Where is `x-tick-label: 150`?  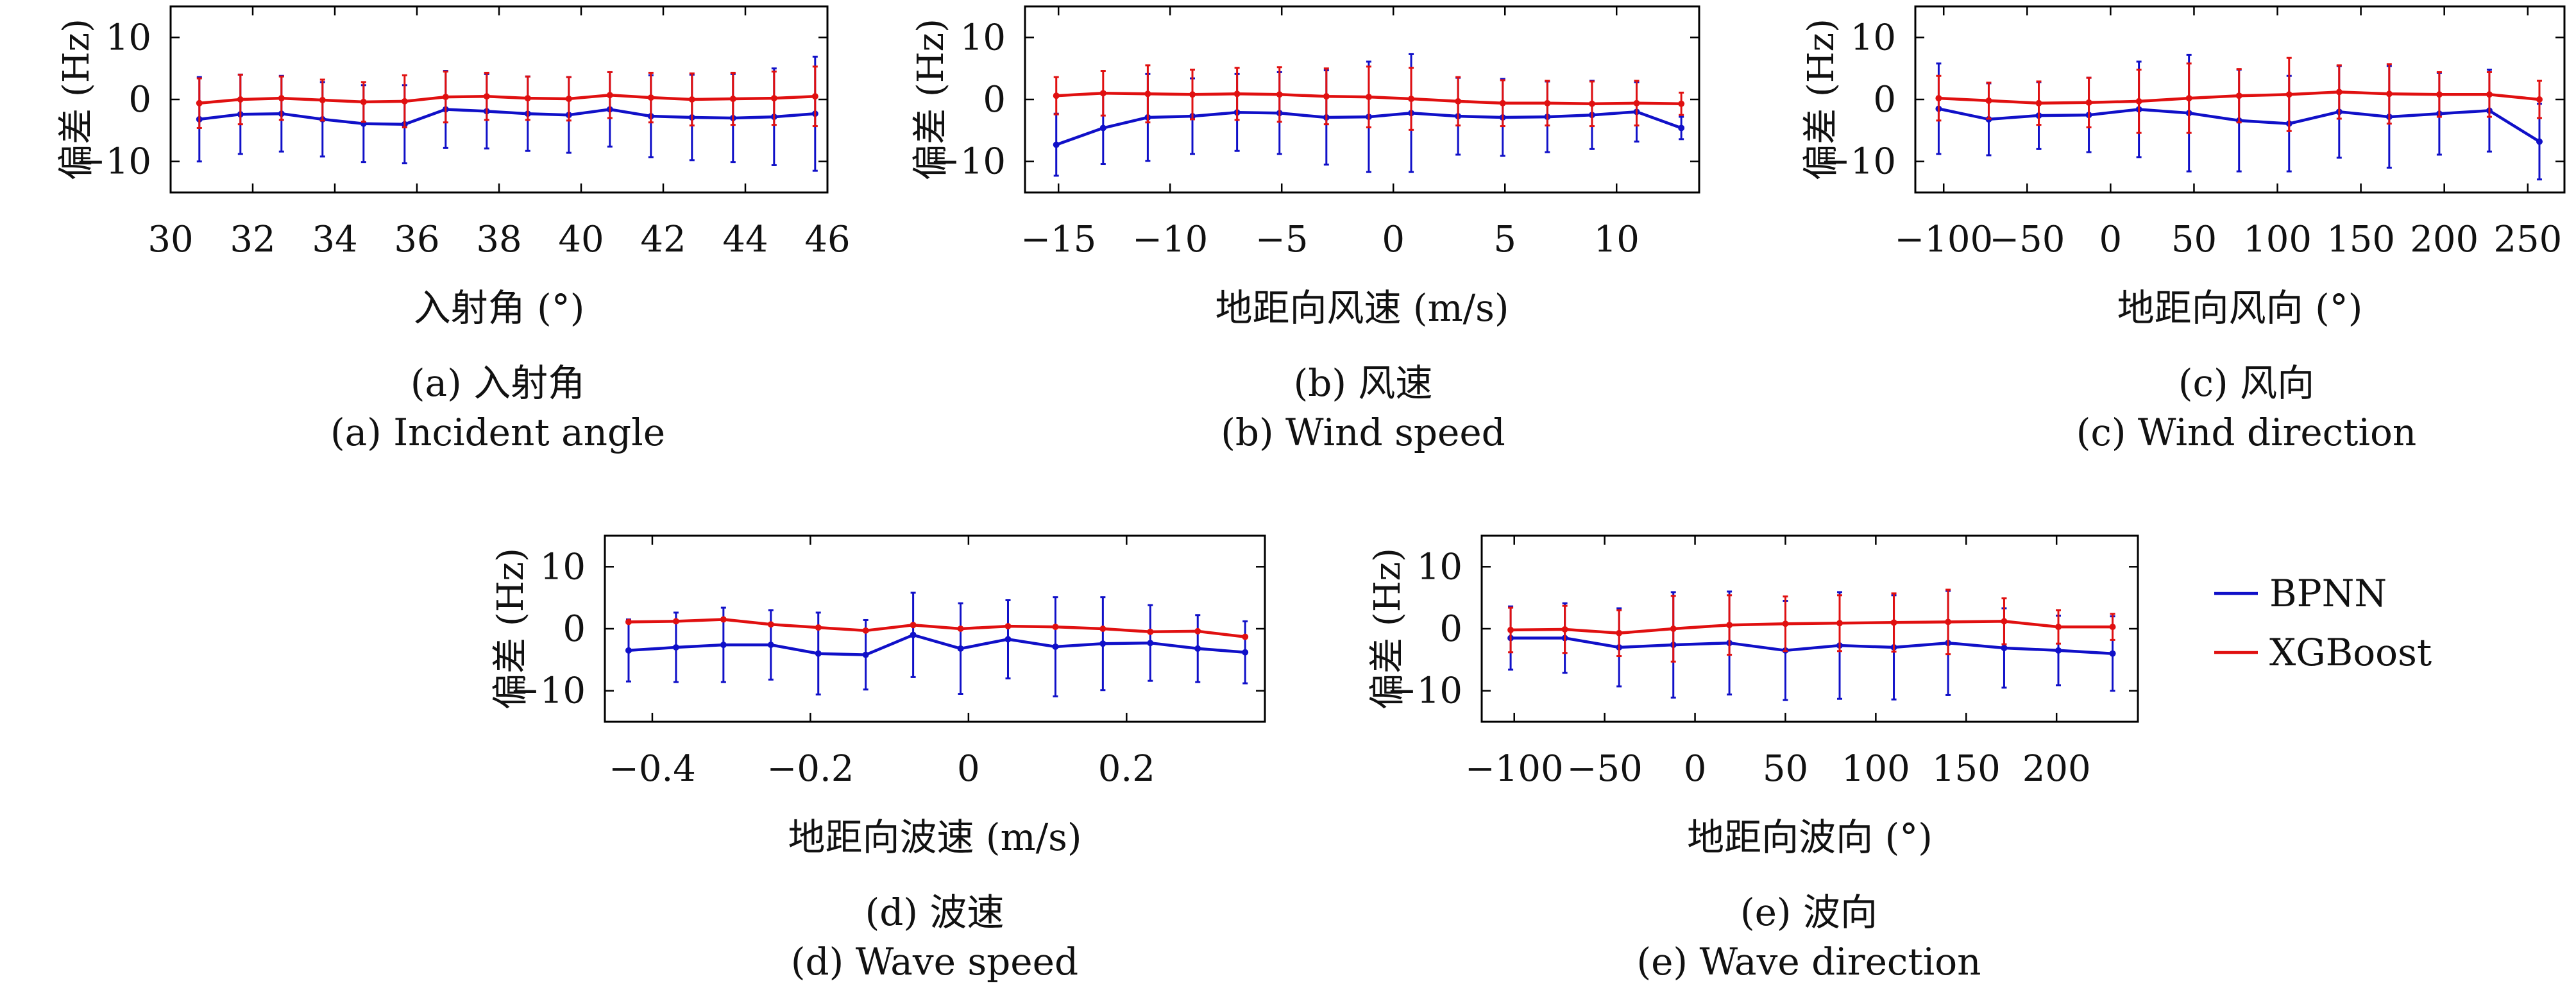
x-tick-label: 150 is located at coordinates (2360, 239).